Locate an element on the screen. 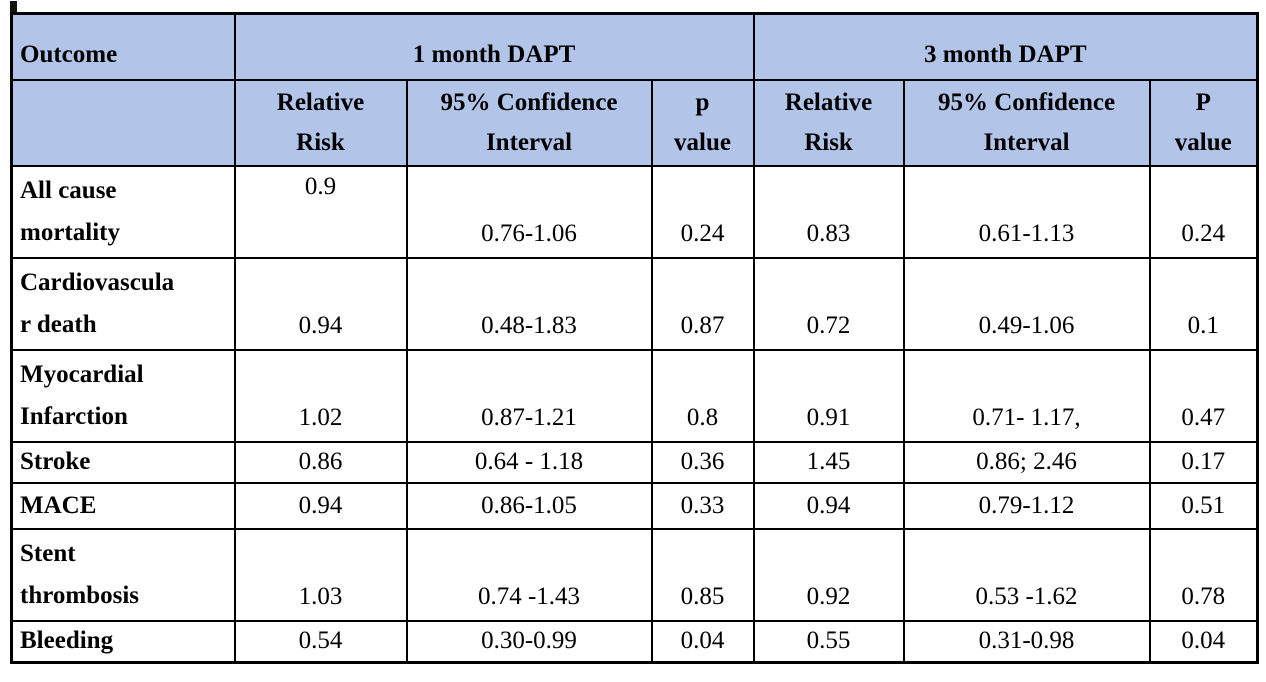 This screenshot has width=1266, height=682. ci-3mo-cell: 0.79-1.12 is located at coordinates (1026, 505).